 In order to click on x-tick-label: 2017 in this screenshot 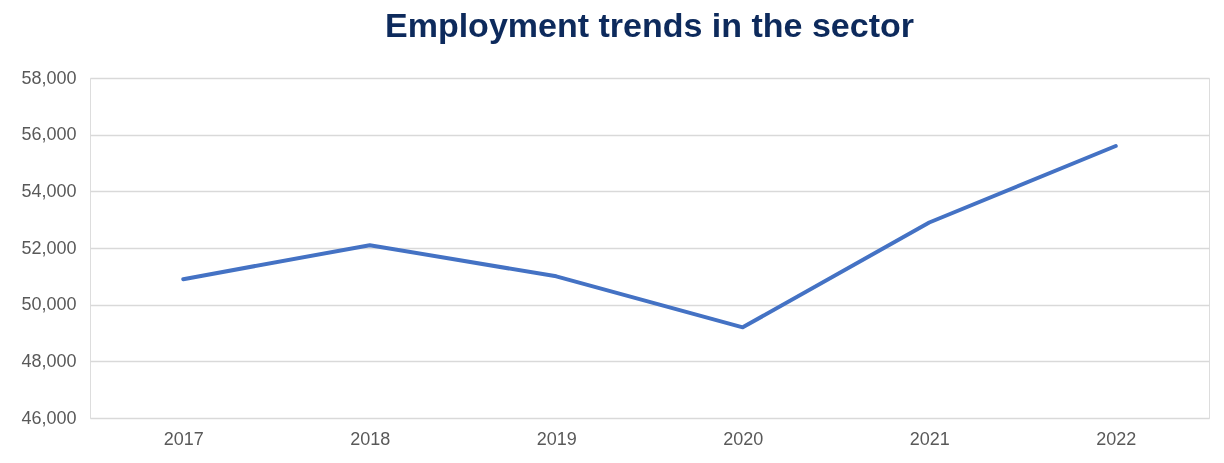, I will do `click(183, 438)`.